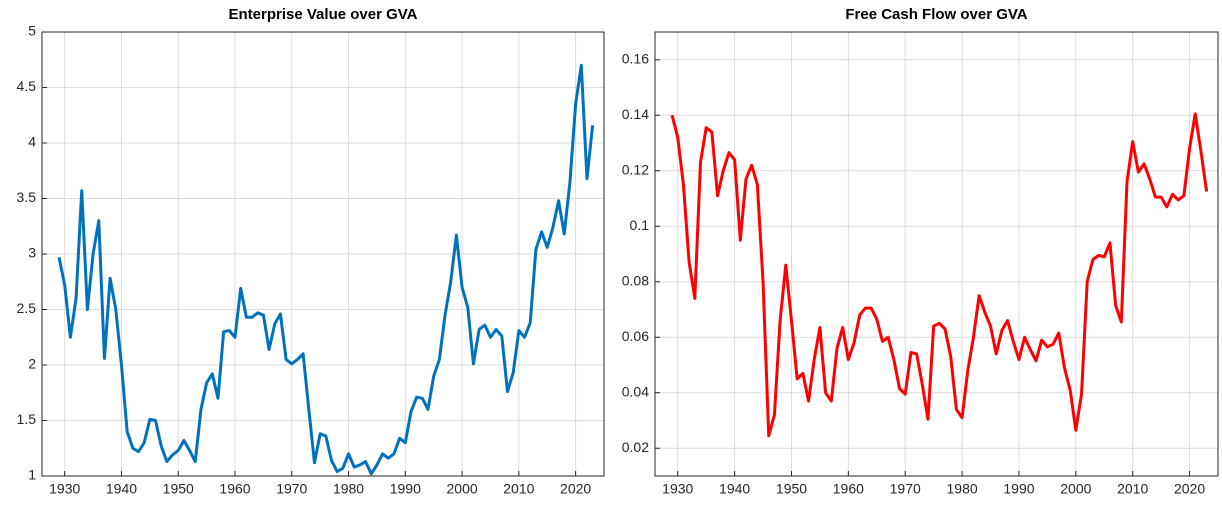  Describe the element at coordinates (27, 308) in the screenshot. I see `y-tick-label: 2.5` at that location.